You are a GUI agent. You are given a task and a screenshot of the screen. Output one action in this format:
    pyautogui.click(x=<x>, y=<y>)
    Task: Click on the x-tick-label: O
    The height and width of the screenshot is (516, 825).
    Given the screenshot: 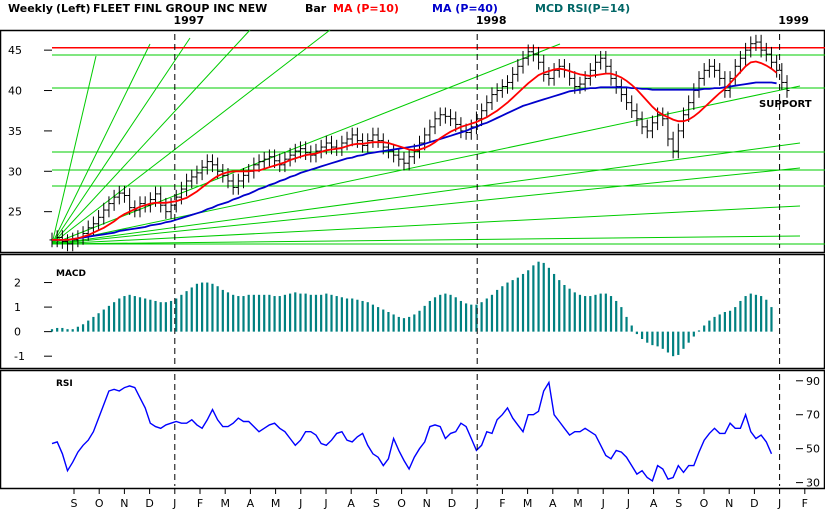 What is the action you would take?
    pyautogui.click(x=401, y=503)
    